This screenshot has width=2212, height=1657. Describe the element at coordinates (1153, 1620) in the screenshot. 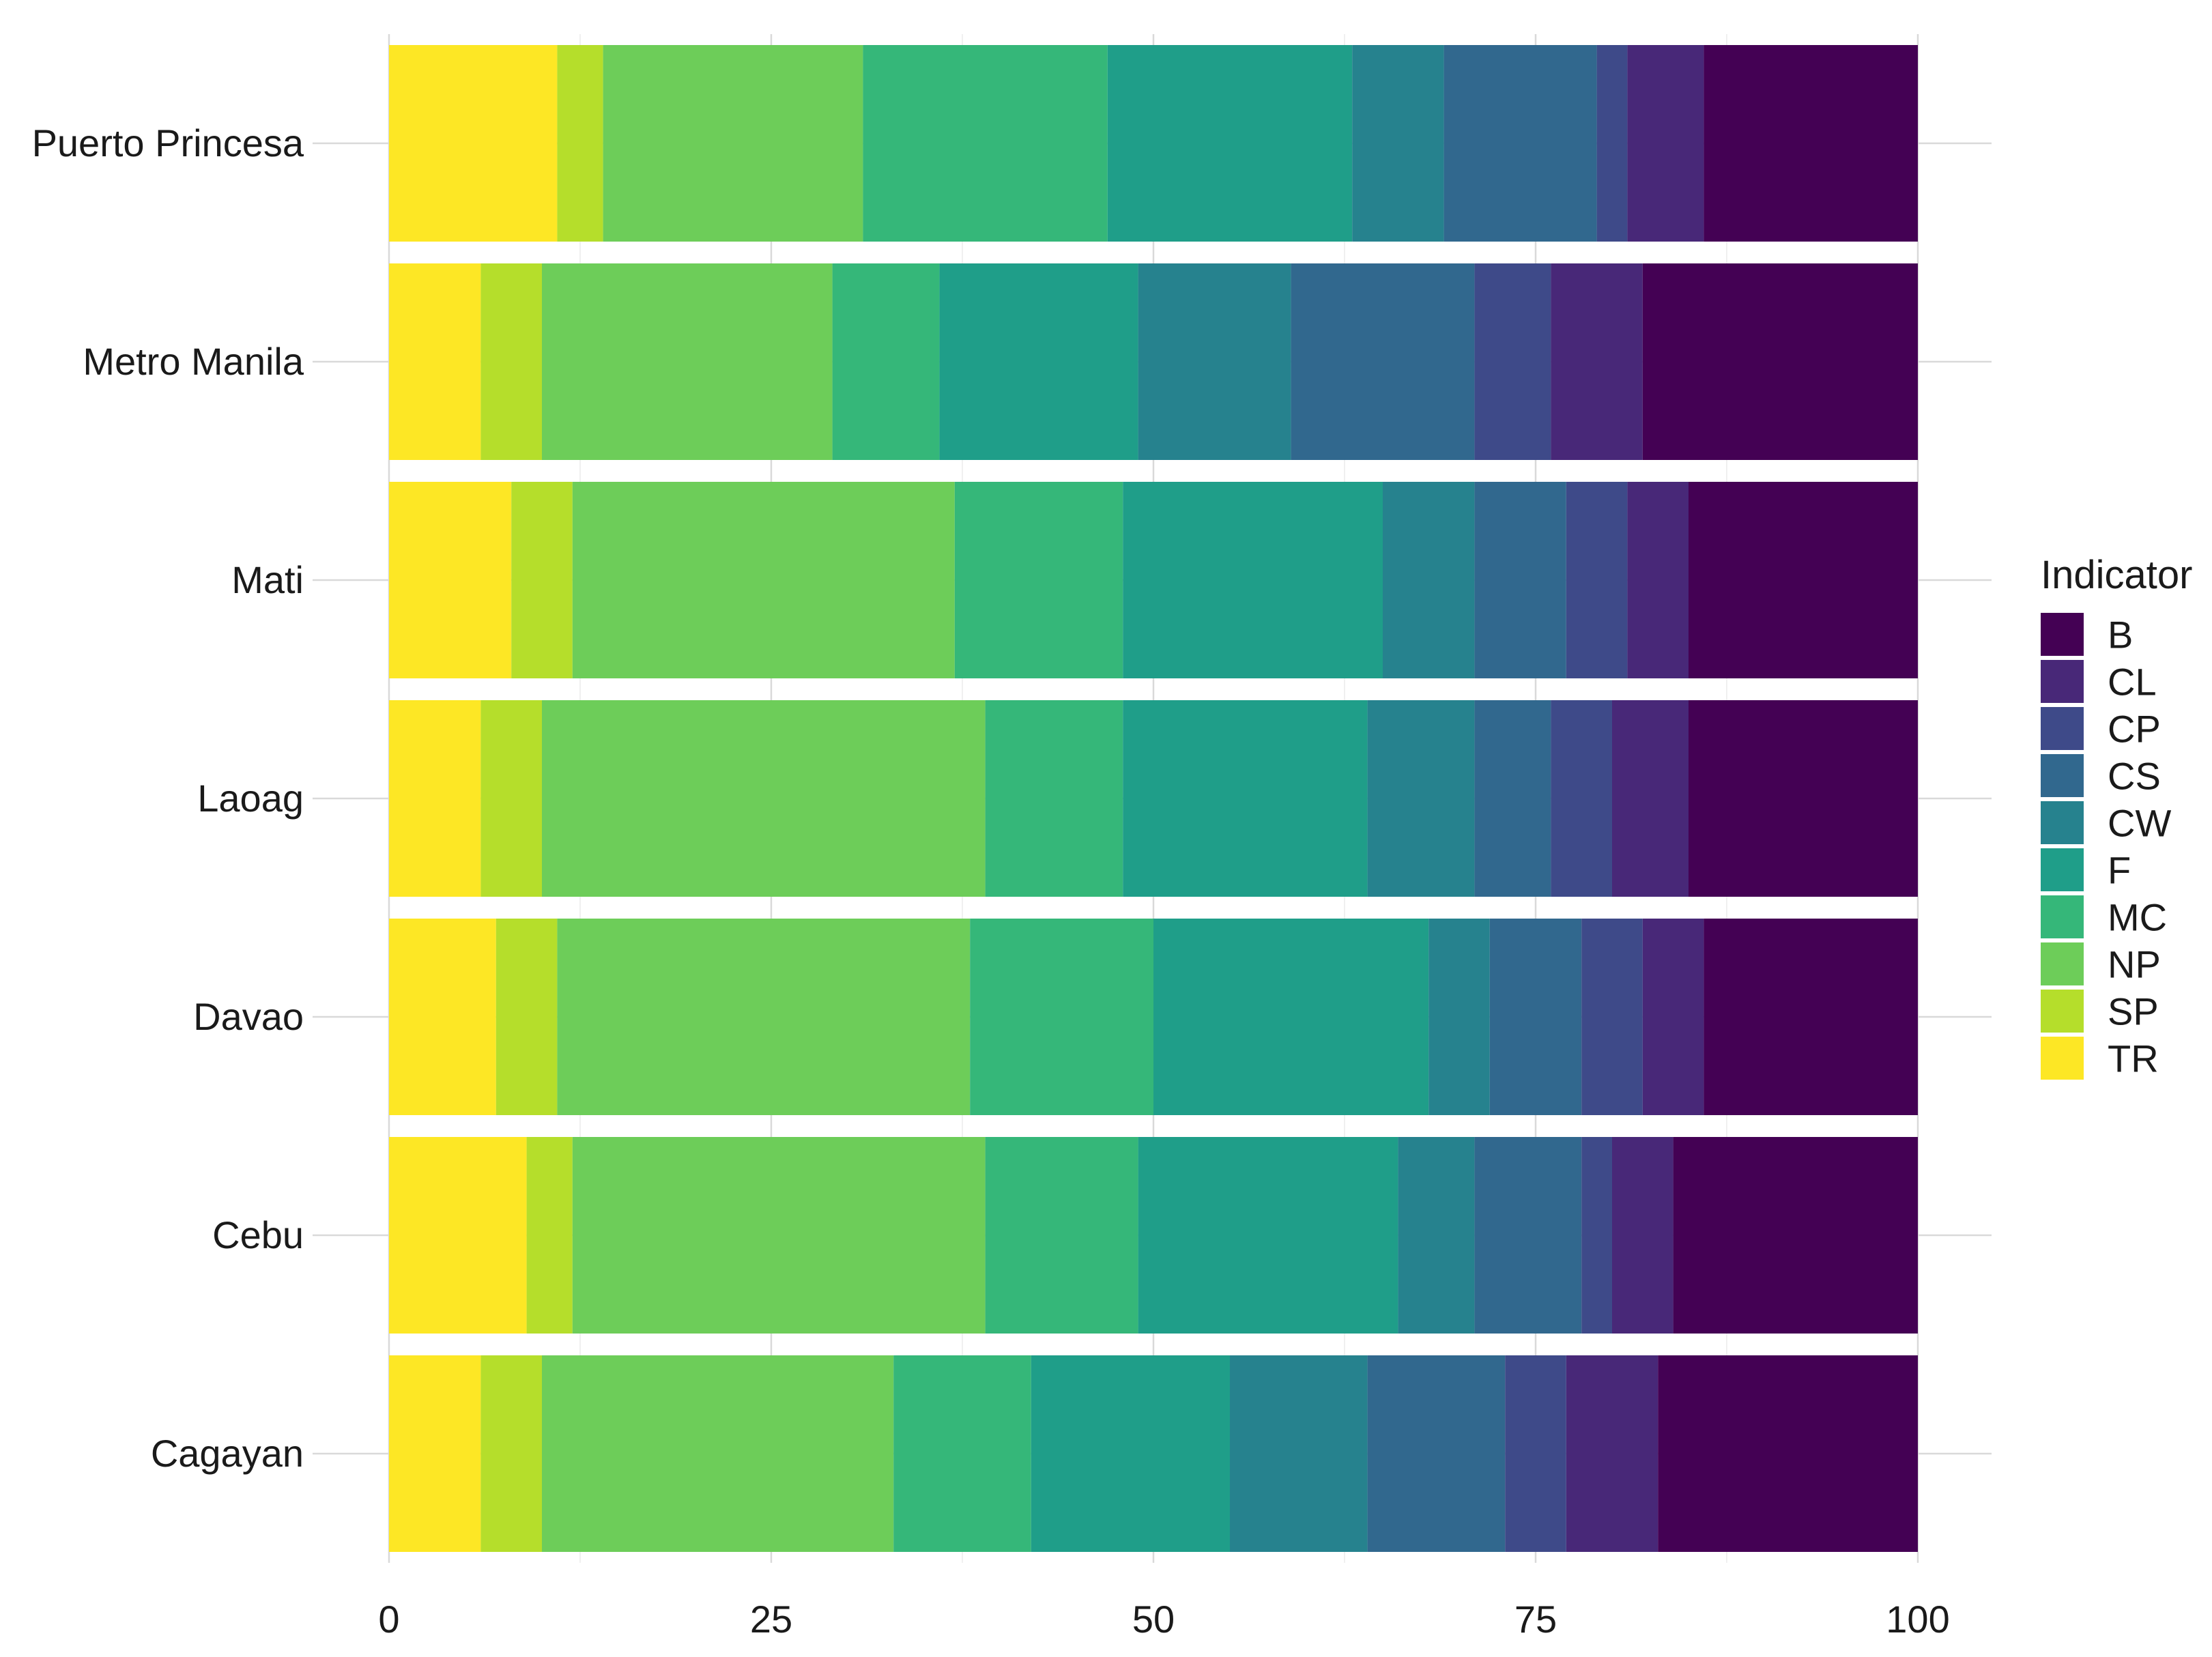

I see `x-tick-label: 50` at that location.